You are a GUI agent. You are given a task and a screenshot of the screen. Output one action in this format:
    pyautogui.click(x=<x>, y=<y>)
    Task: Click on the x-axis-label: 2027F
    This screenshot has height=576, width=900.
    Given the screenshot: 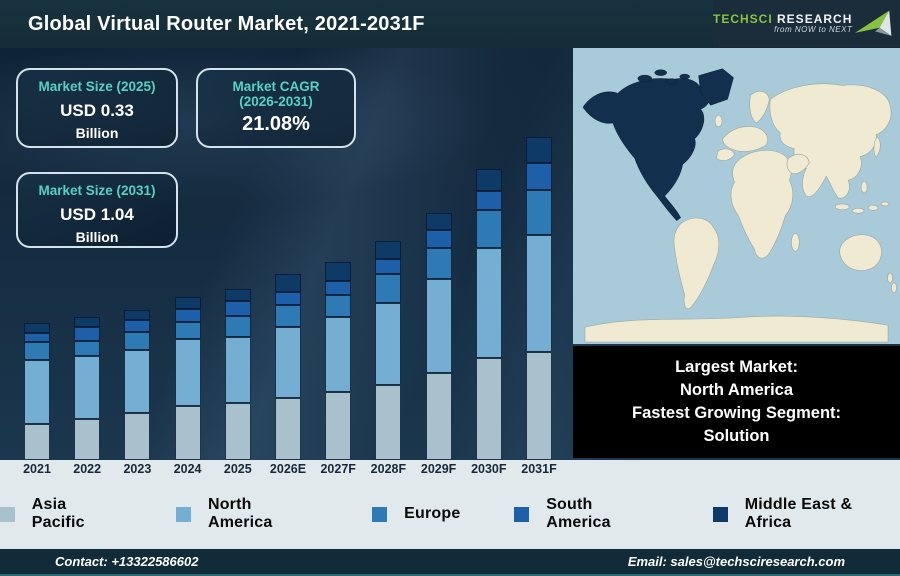 What is the action you would take?
    pyautogui.click(x=338, y=469)
    